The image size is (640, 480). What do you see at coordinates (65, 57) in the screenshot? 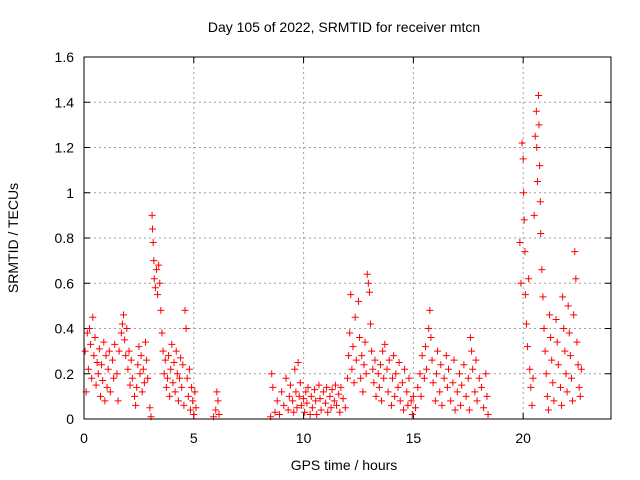
I see `y-tick-label: 1.6` at bounding box center [65, 57].